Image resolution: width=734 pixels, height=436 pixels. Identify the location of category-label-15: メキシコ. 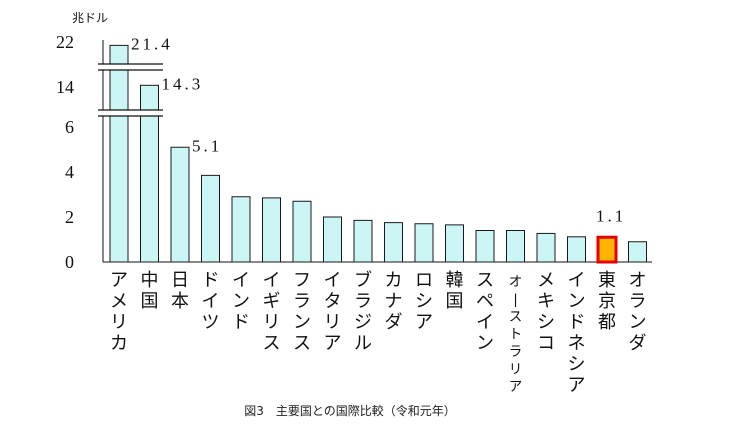
(546, 312).